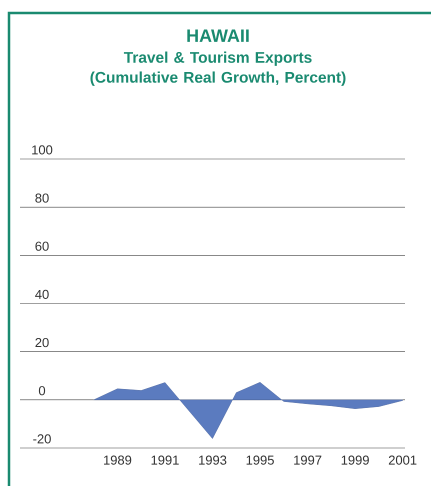 This screenshot has width=431, height=486. I want to click on y-tick-label: 40, so click(42, 294).